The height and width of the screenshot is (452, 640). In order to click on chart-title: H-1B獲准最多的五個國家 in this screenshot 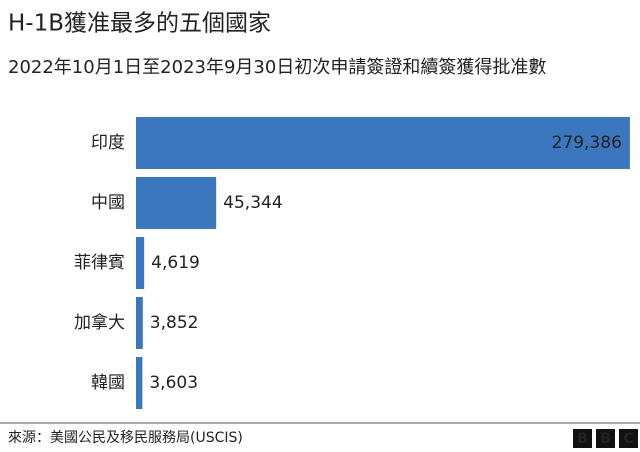, I will do `click(139, 24)`.